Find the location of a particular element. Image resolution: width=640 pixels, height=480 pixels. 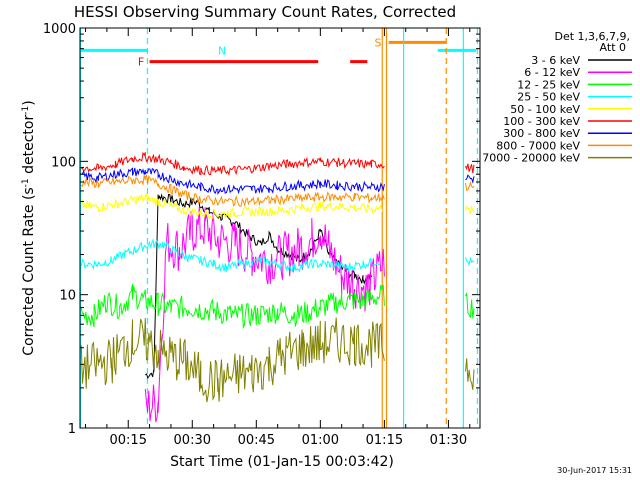

footer-date: 30-Jun-2017 15:31 is located at coordinates (594, 470).